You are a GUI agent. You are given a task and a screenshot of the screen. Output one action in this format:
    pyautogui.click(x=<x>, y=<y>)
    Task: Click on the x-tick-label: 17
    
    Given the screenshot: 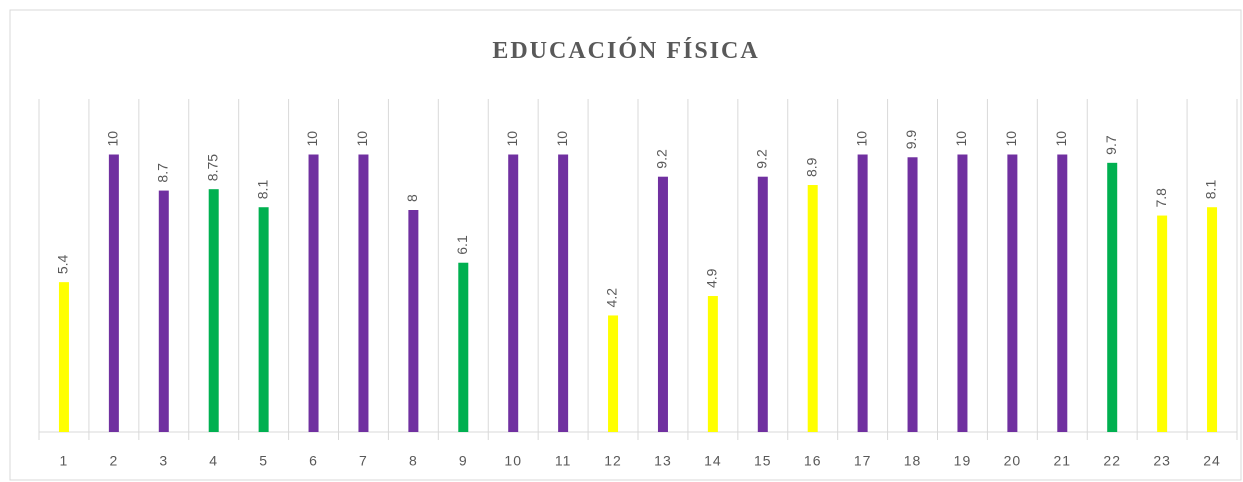 What is the action you would take?
    pyautogui.click(x=863, y=461)
    